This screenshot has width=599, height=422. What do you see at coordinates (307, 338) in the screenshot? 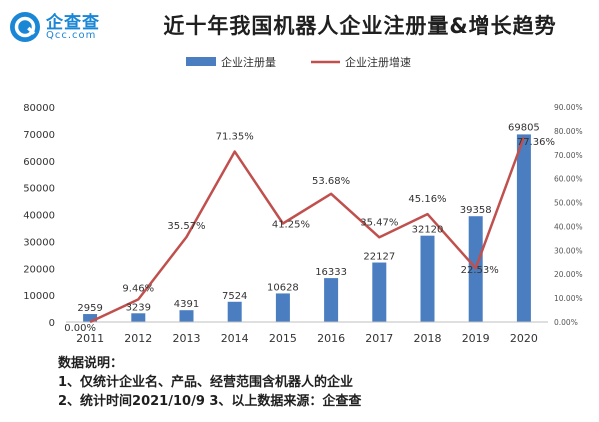
I see `x-axis: 2011 2012 2013 2014 2015 2016 2017 2018 2019 2020` at bounding box center [307, 338].